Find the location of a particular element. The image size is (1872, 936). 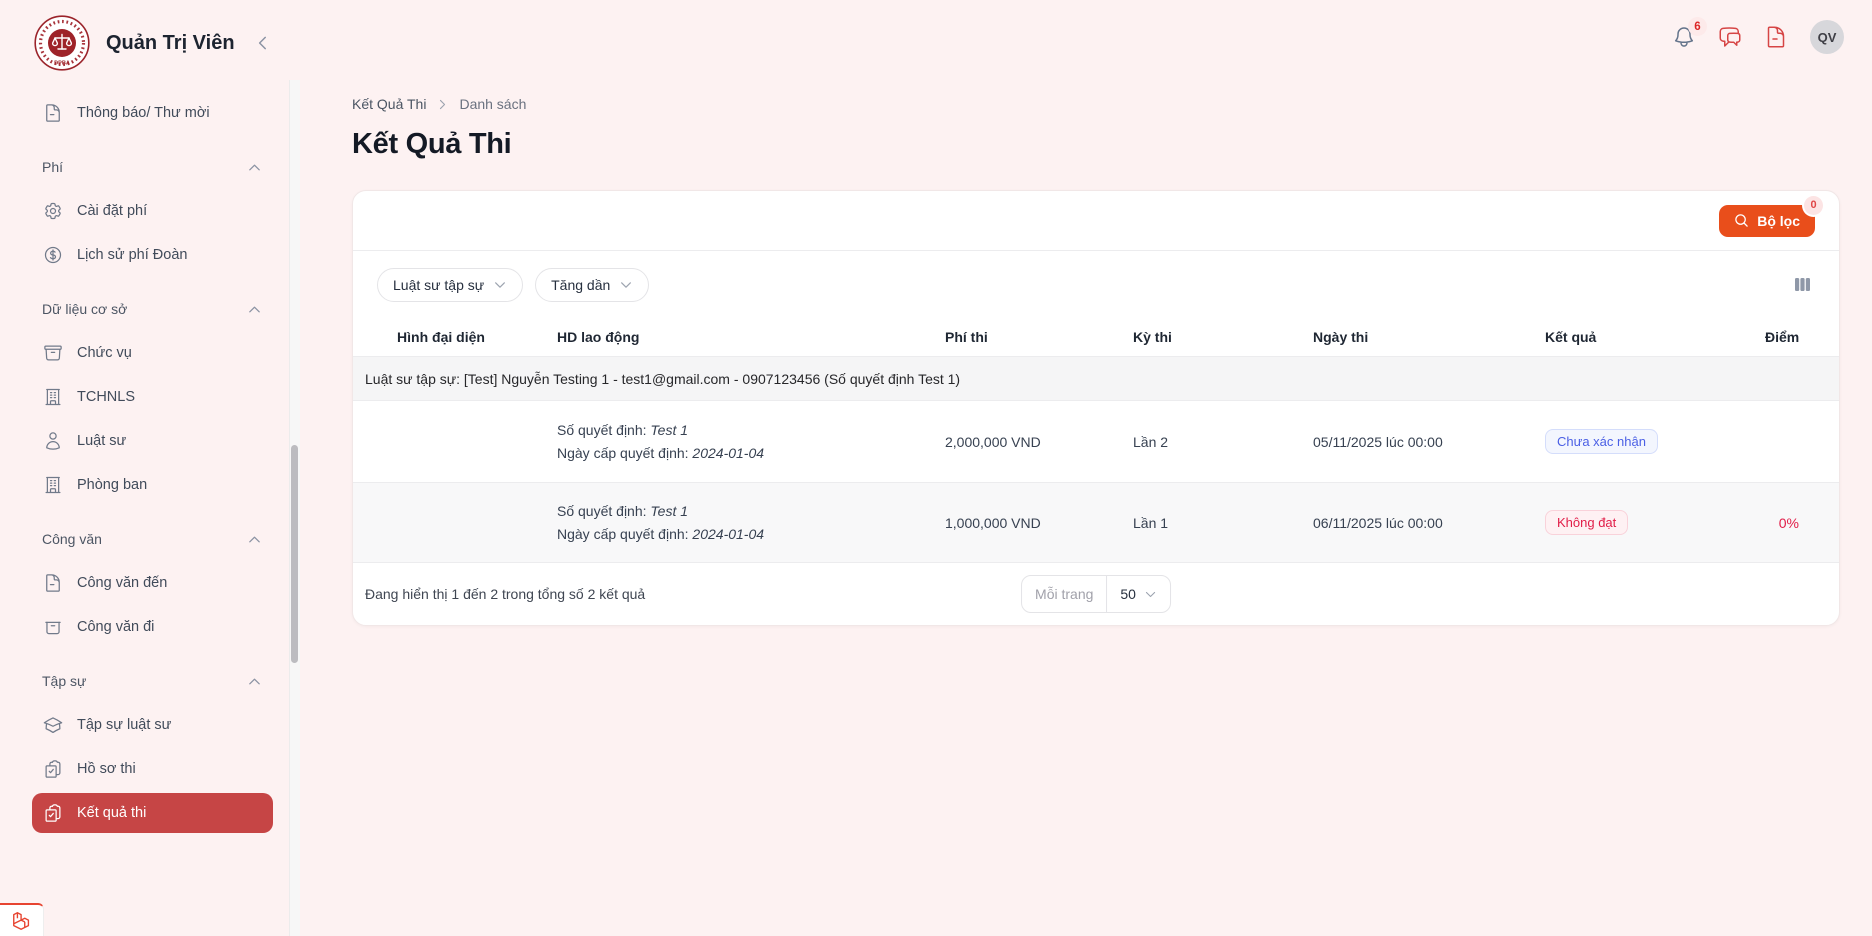

sidebar-item-ho-so-thi: Hồ sơ thi is located at coordinates (152, 769).